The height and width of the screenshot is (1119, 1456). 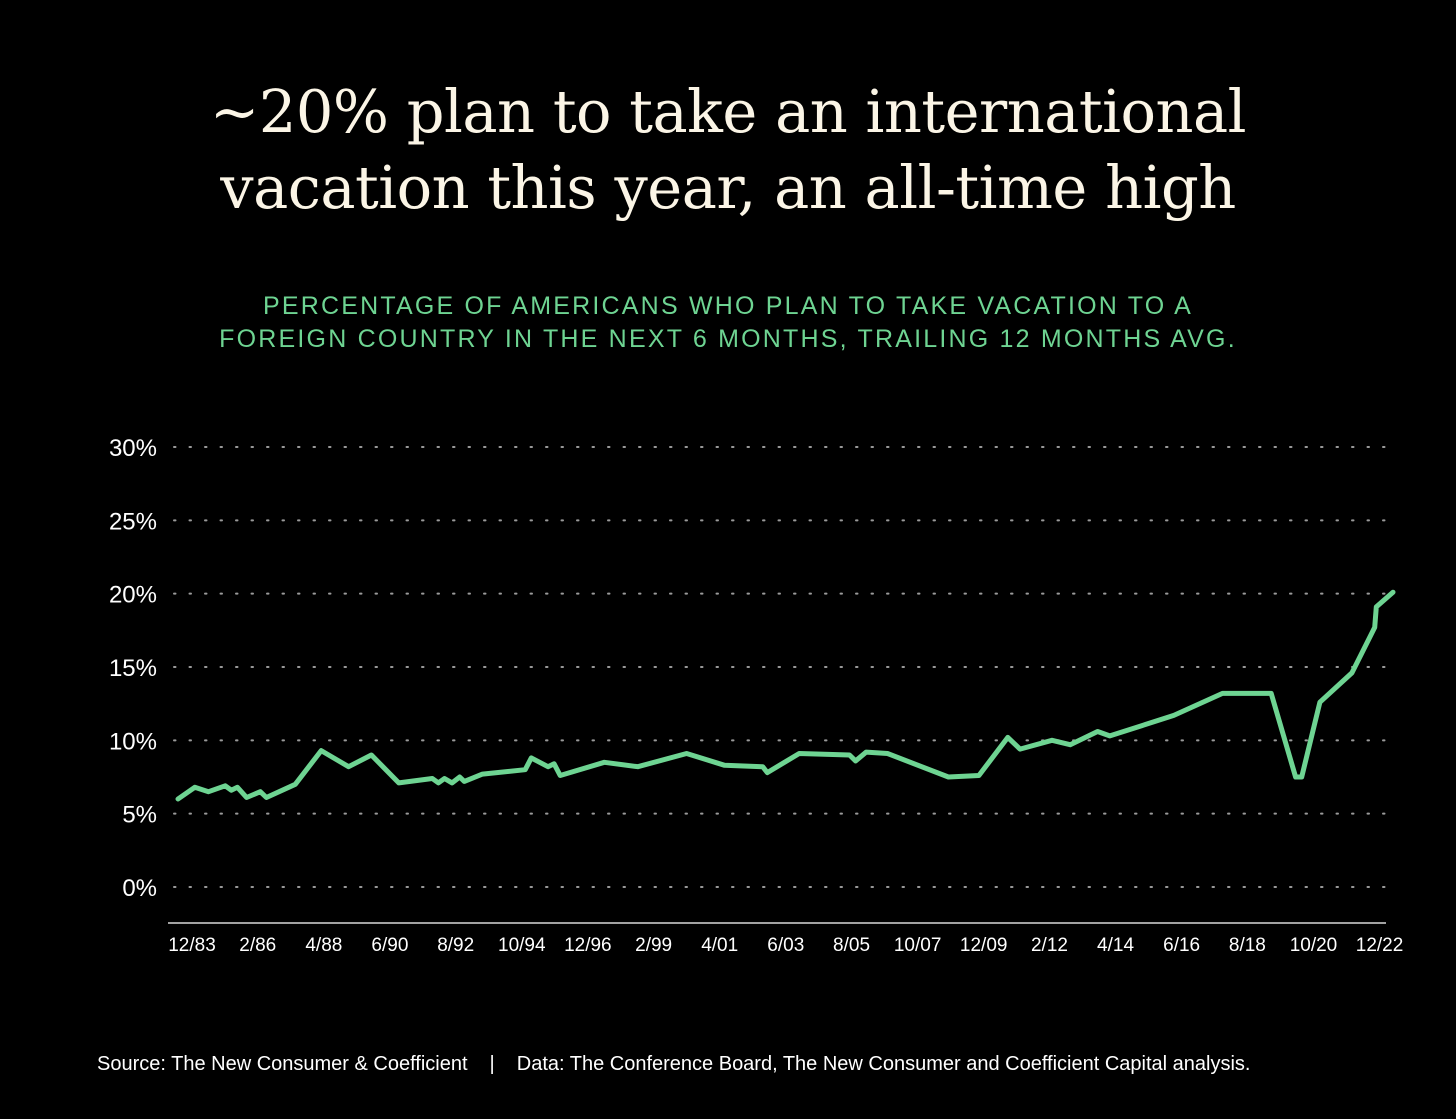 What do you see at coordinates (719, 945) in the screenshot?
I see `x-tick-label: 4/01` at bounding box center [719, 945].